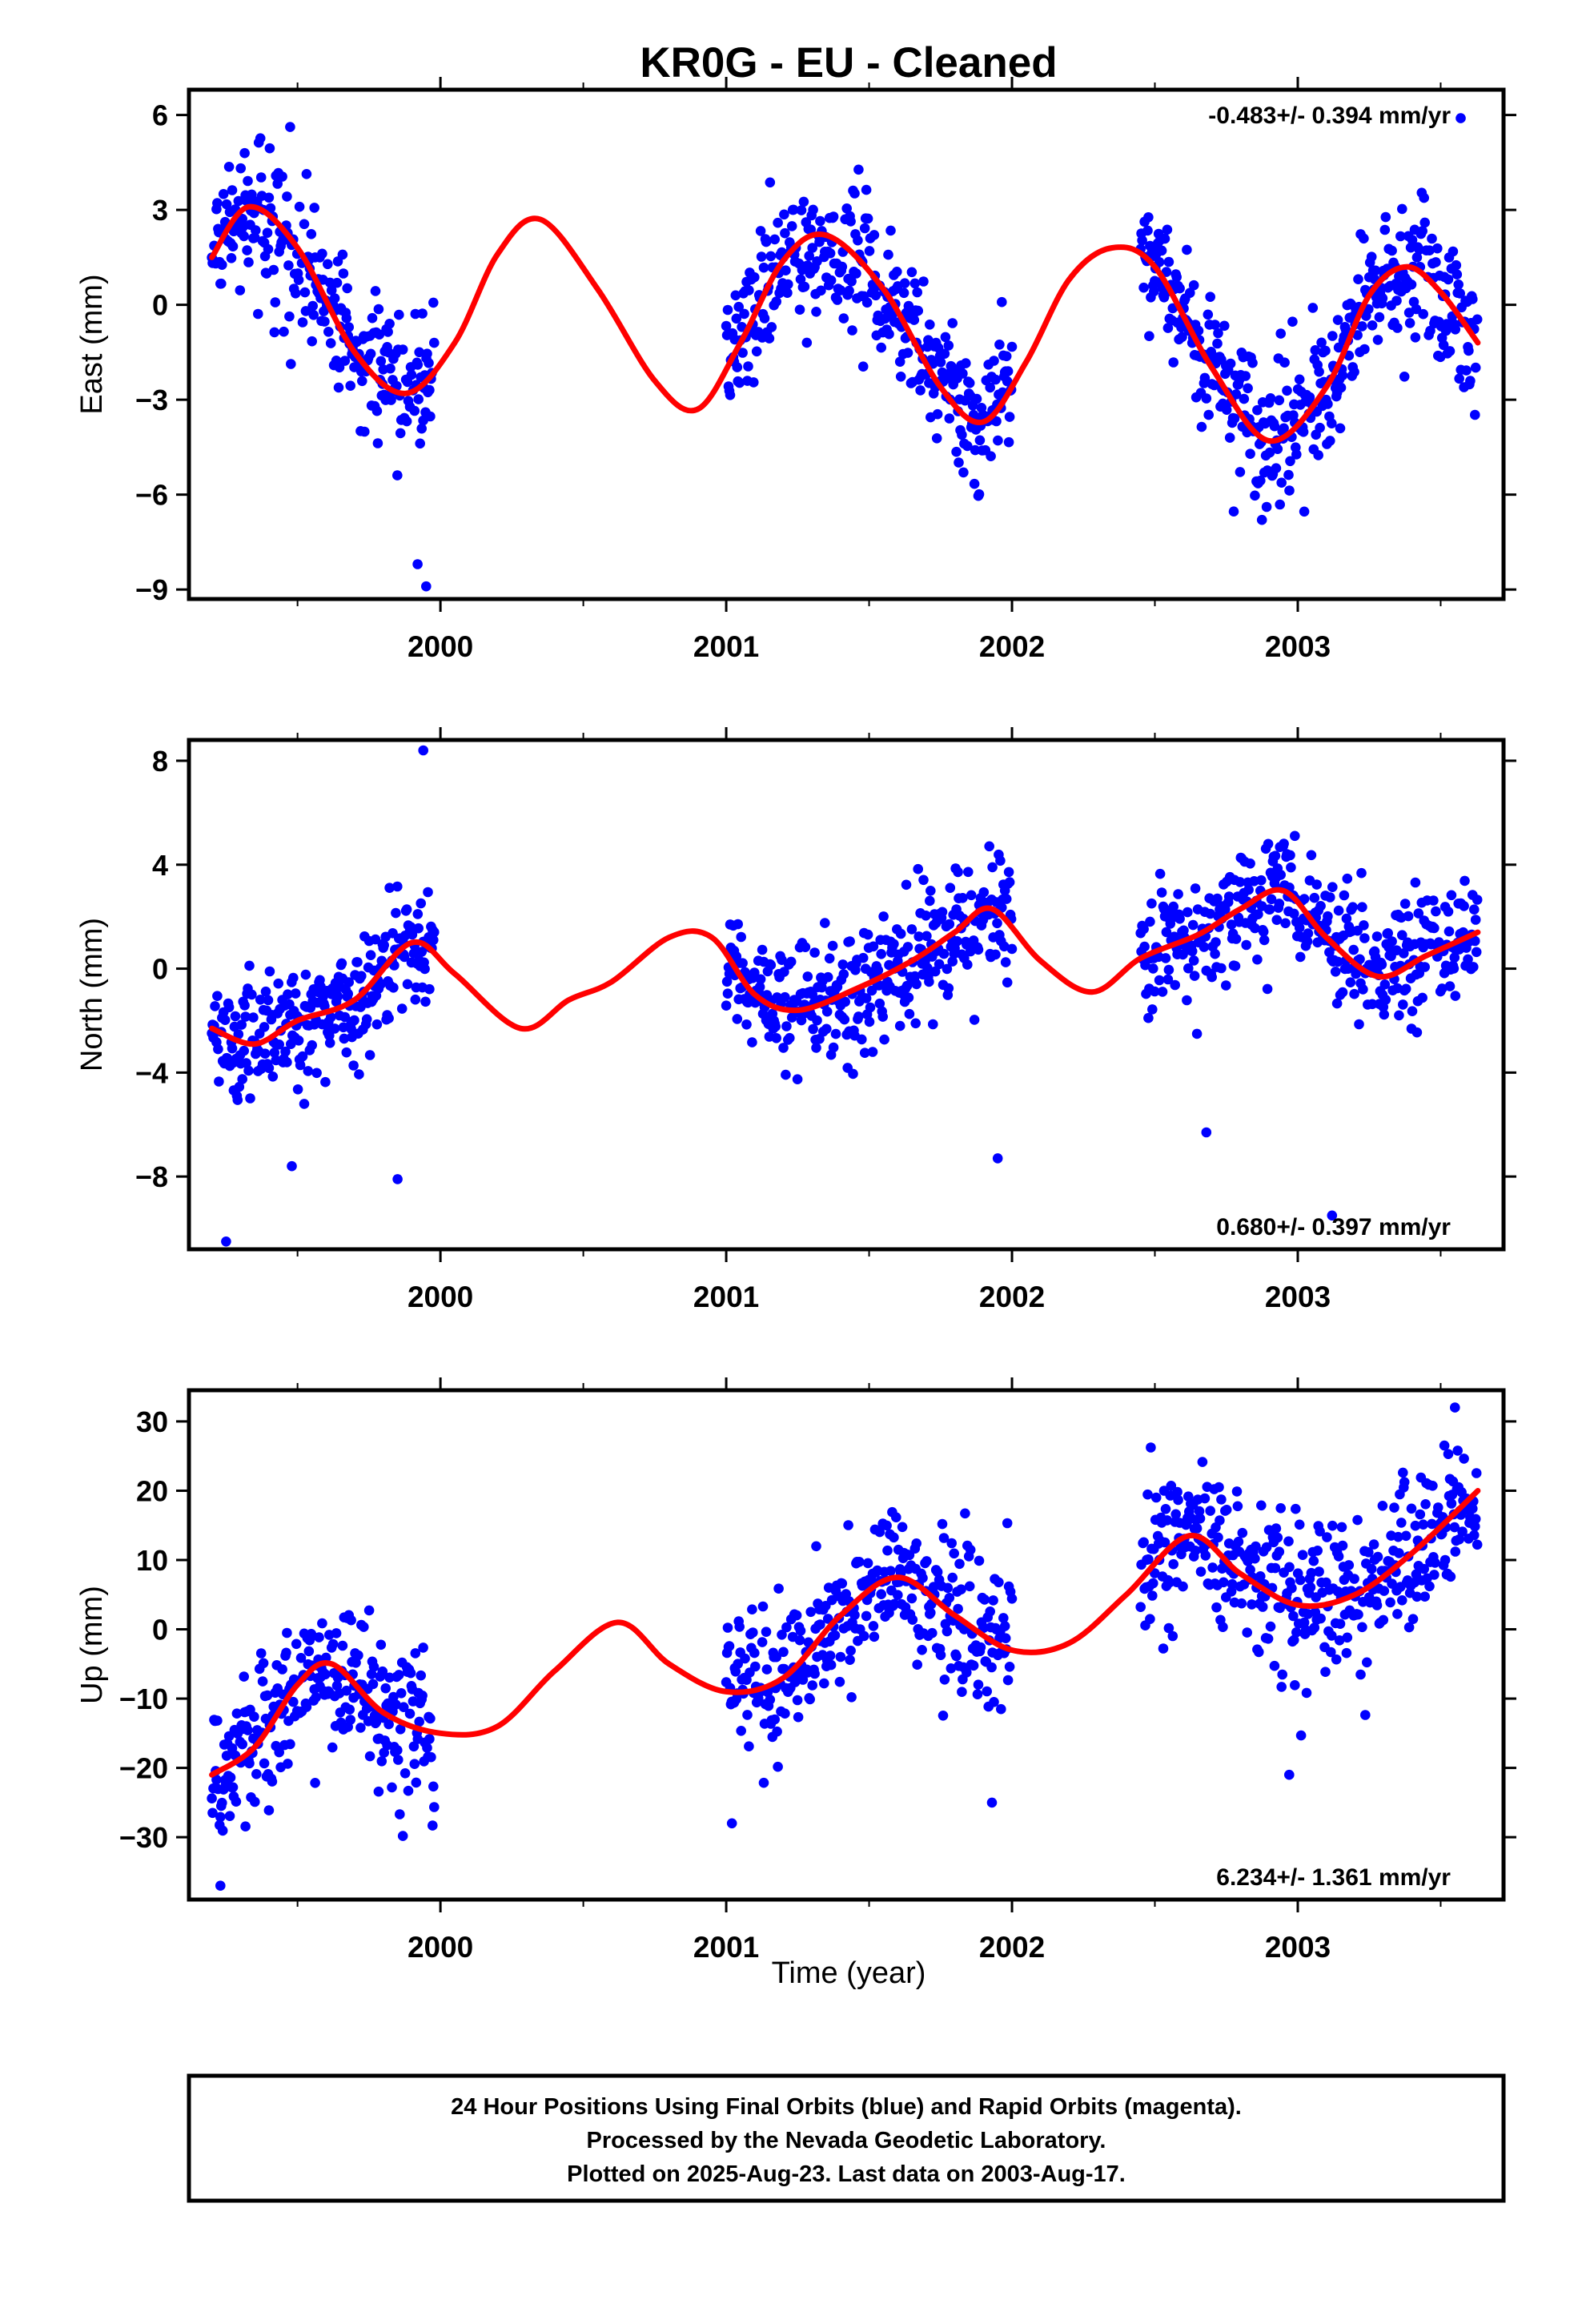 The height and width of the screenshot is (2324, 1582). Describe the element at coordinates (845, 323) in the screenshot. I see `east-model-curve` at that location.